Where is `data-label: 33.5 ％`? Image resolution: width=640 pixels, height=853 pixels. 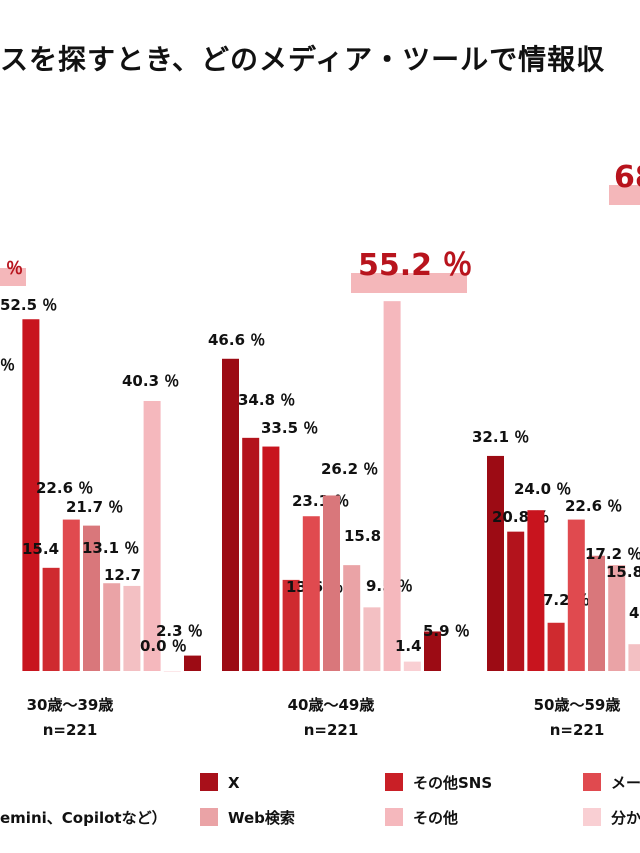
data-label: 33.5 ％ is located at coordinates (289, 428).